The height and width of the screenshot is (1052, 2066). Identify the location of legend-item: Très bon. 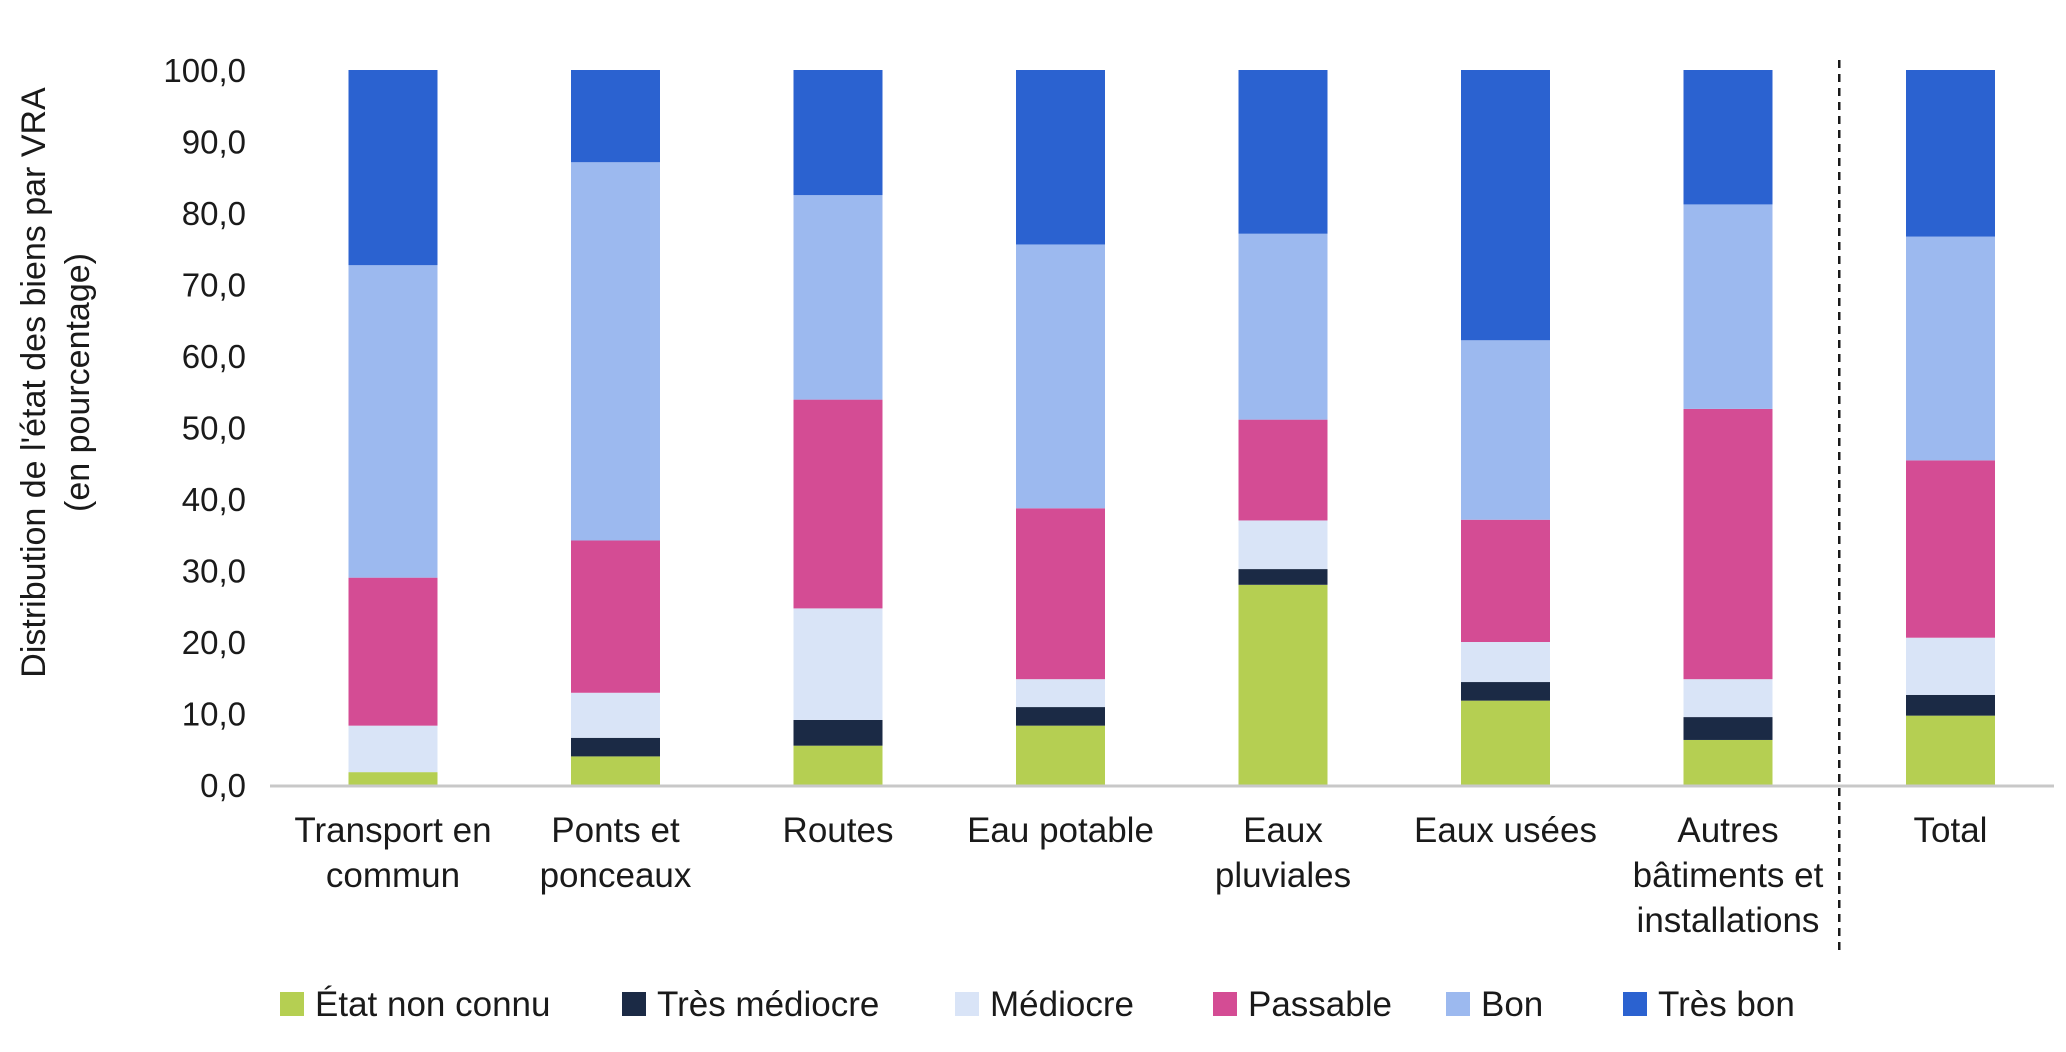
(1709, 1004).